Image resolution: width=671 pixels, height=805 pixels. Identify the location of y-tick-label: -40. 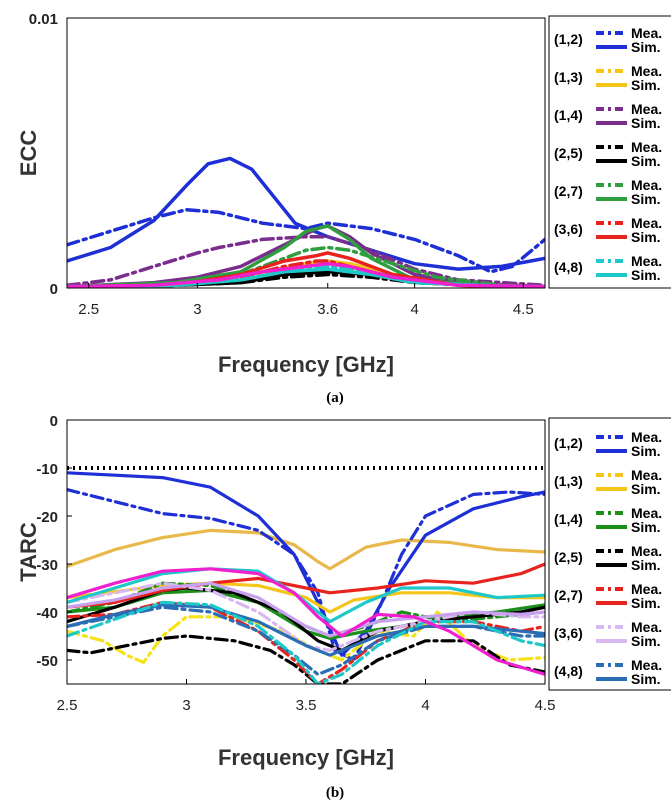
(47, 613).